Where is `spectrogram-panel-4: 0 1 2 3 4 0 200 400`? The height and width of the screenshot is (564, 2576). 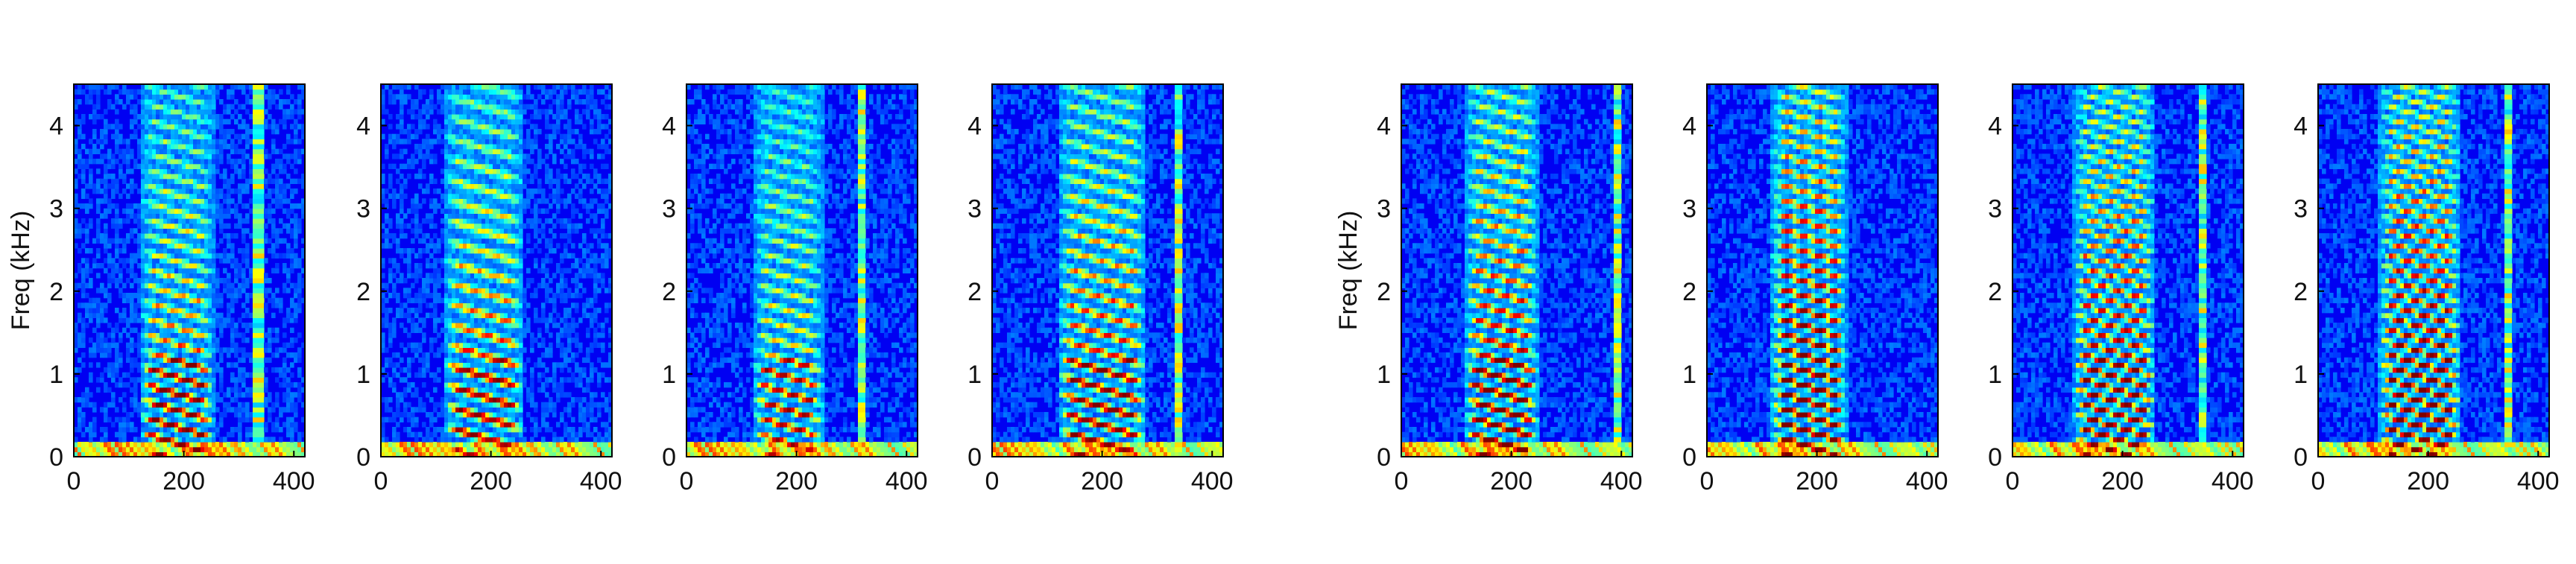
spectrogram-panel-4: 0 1 2 3 4 0 200 400 is located at coordinates (1100, 289).